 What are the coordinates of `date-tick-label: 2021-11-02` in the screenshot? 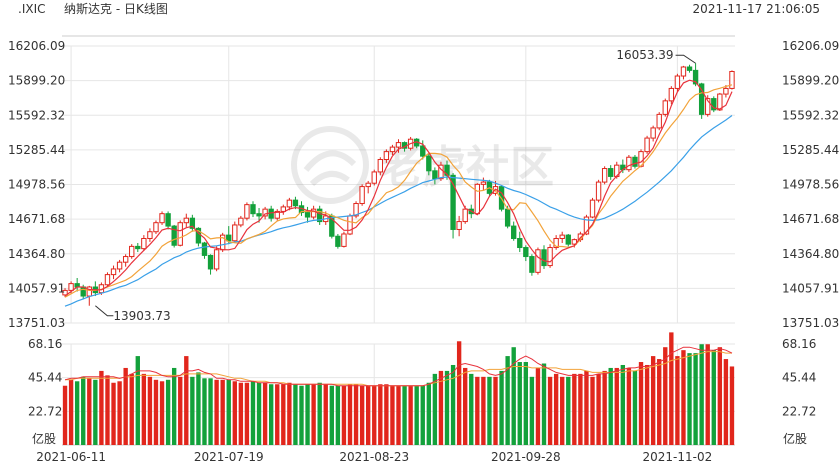 It's located at (678, 457).